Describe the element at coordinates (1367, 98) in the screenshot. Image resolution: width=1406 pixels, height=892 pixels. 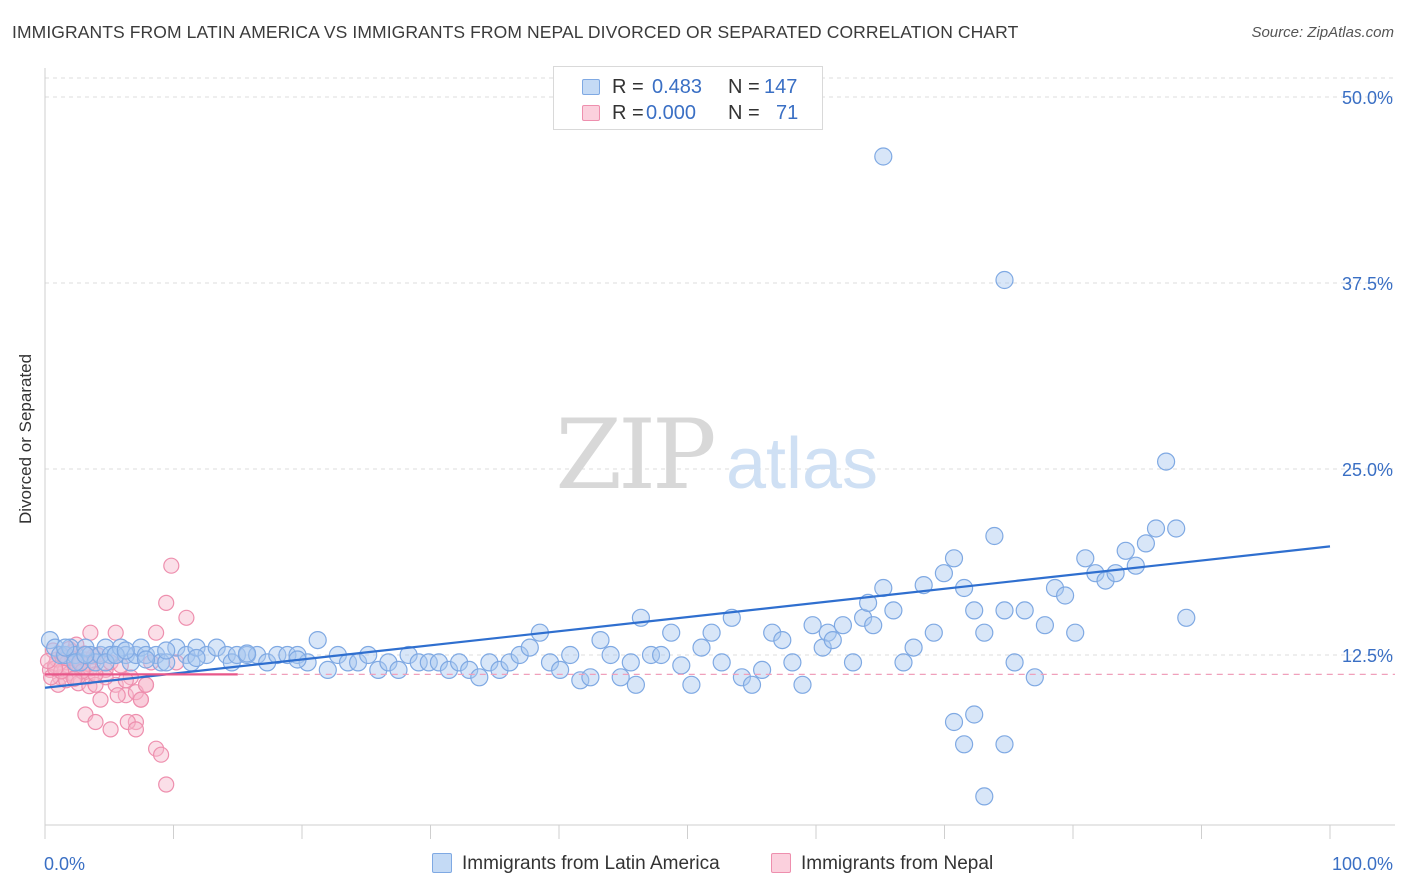
I see `y-tick-label: 50.0%` at that location.